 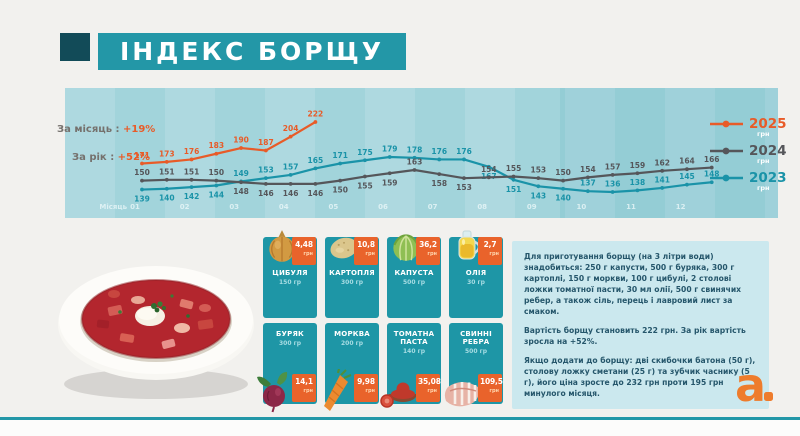 I want to click on title-accent-square, so click(x=75, y=47).